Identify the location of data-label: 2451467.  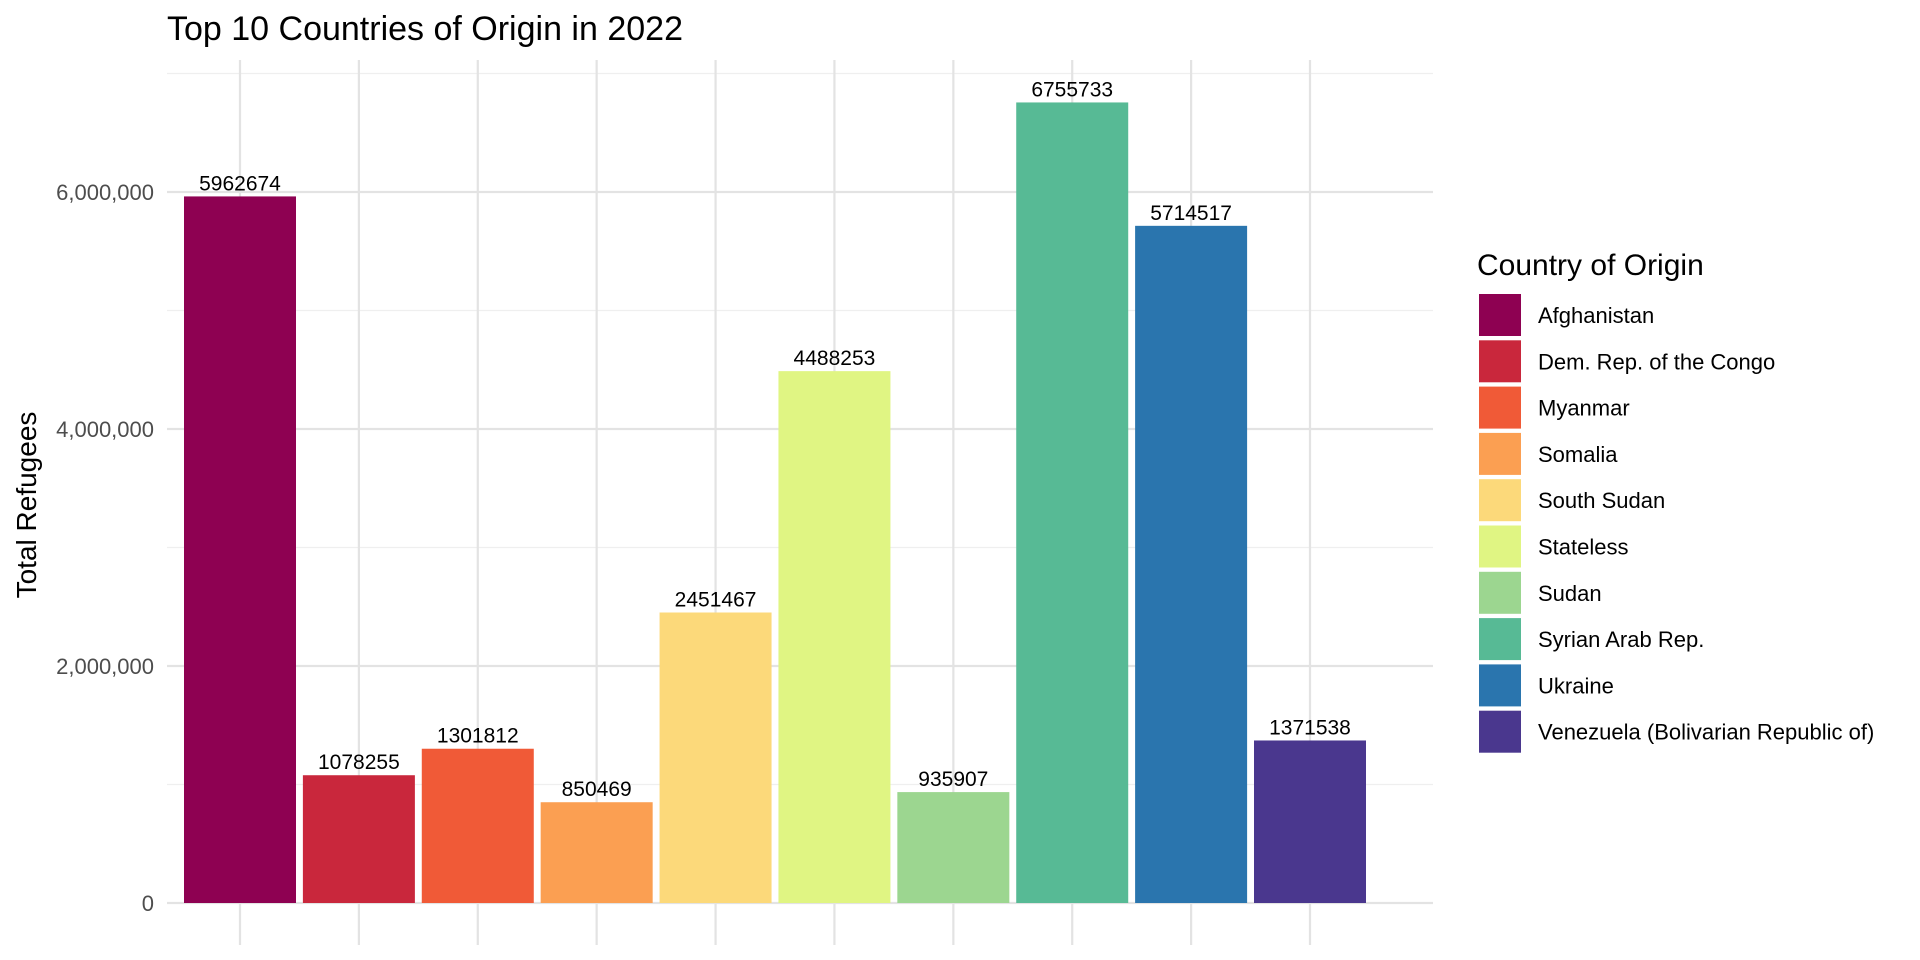
(716, 600).